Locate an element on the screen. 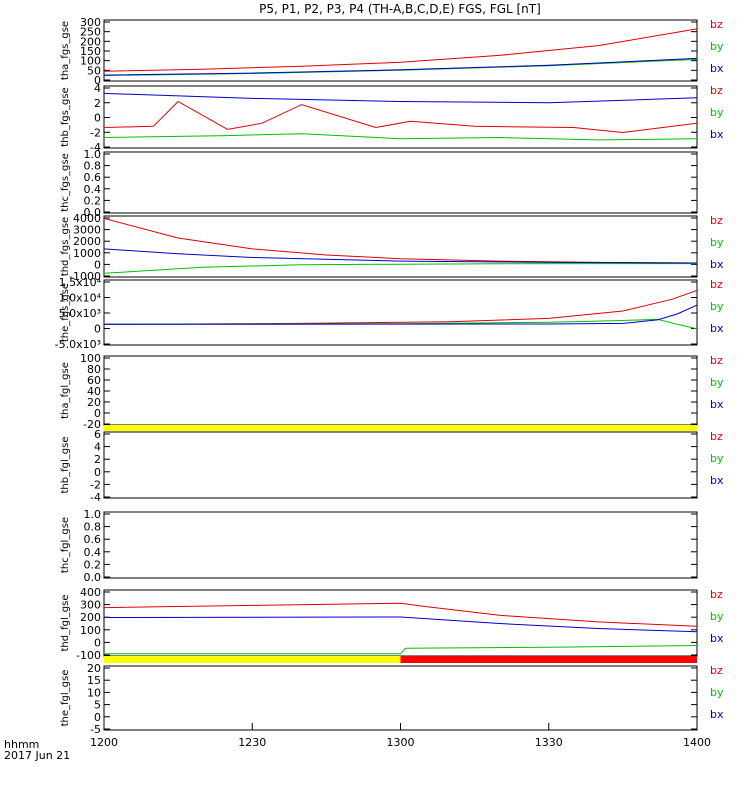 The image size is (750, 800). y-axis-label: the_fgl_gse is located at coordinates (65, 698).